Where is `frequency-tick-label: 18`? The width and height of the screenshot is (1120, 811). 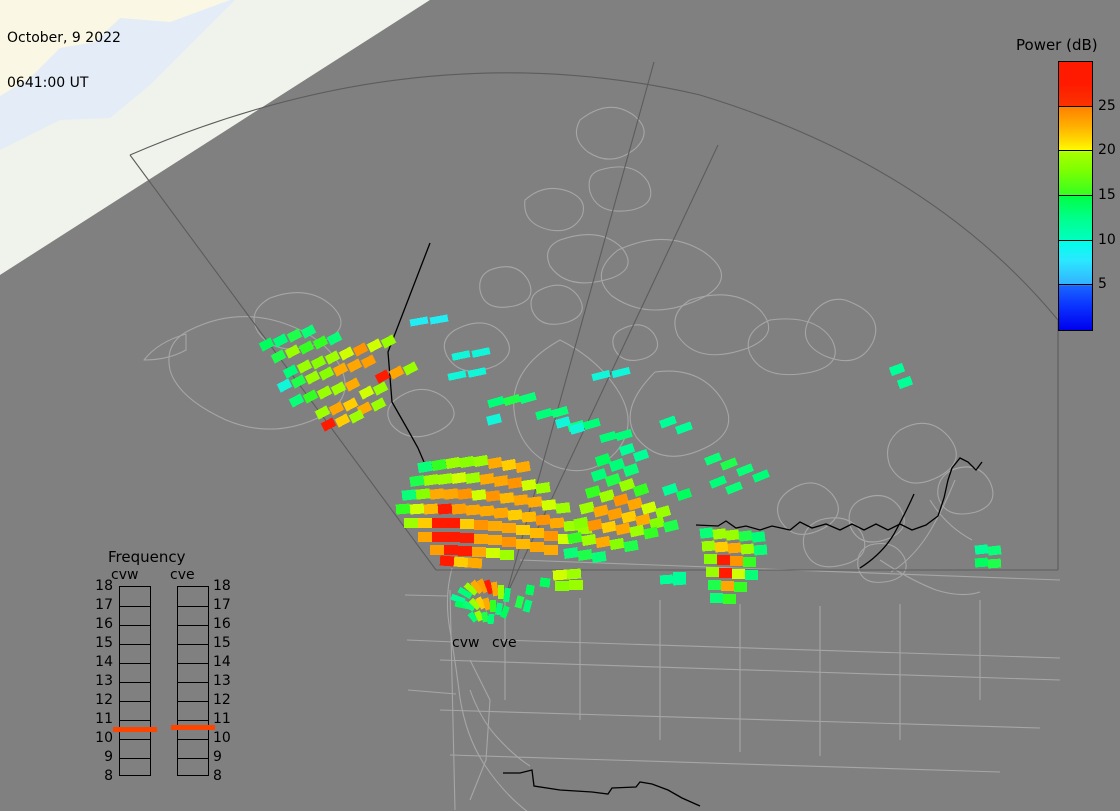 frequency-tick-label: 18 is located at coordinates (104, 586).